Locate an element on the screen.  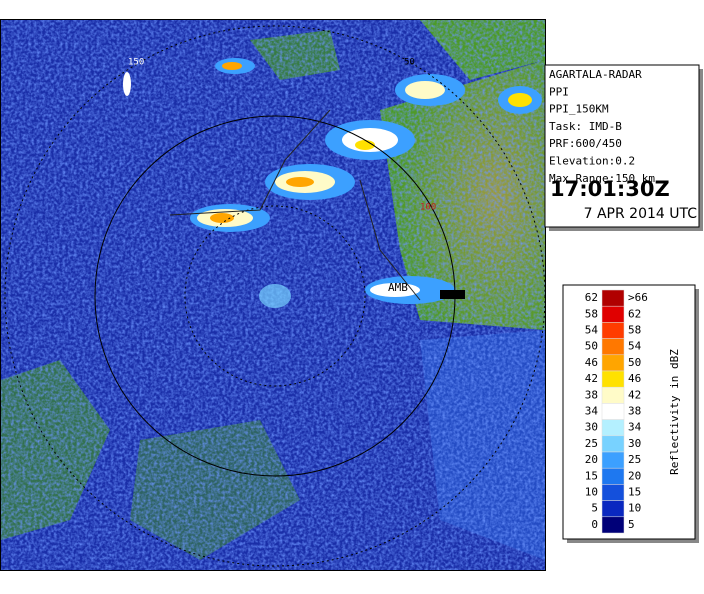
legend-high: >66 is located at coordinates (638, 297).